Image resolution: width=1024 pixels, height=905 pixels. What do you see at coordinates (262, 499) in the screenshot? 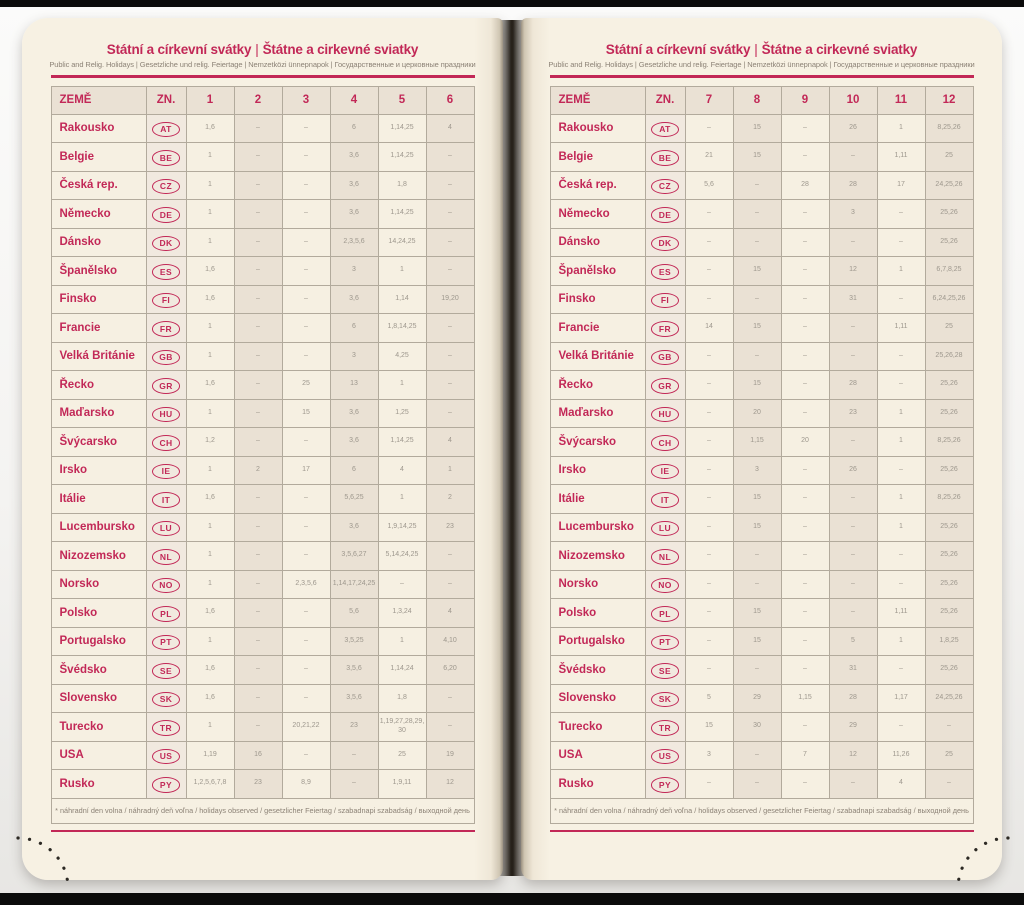
I see `table-row: Itálie IT 1, 6– –5, 6, 25 1 2` at bounding box center [262, 499].